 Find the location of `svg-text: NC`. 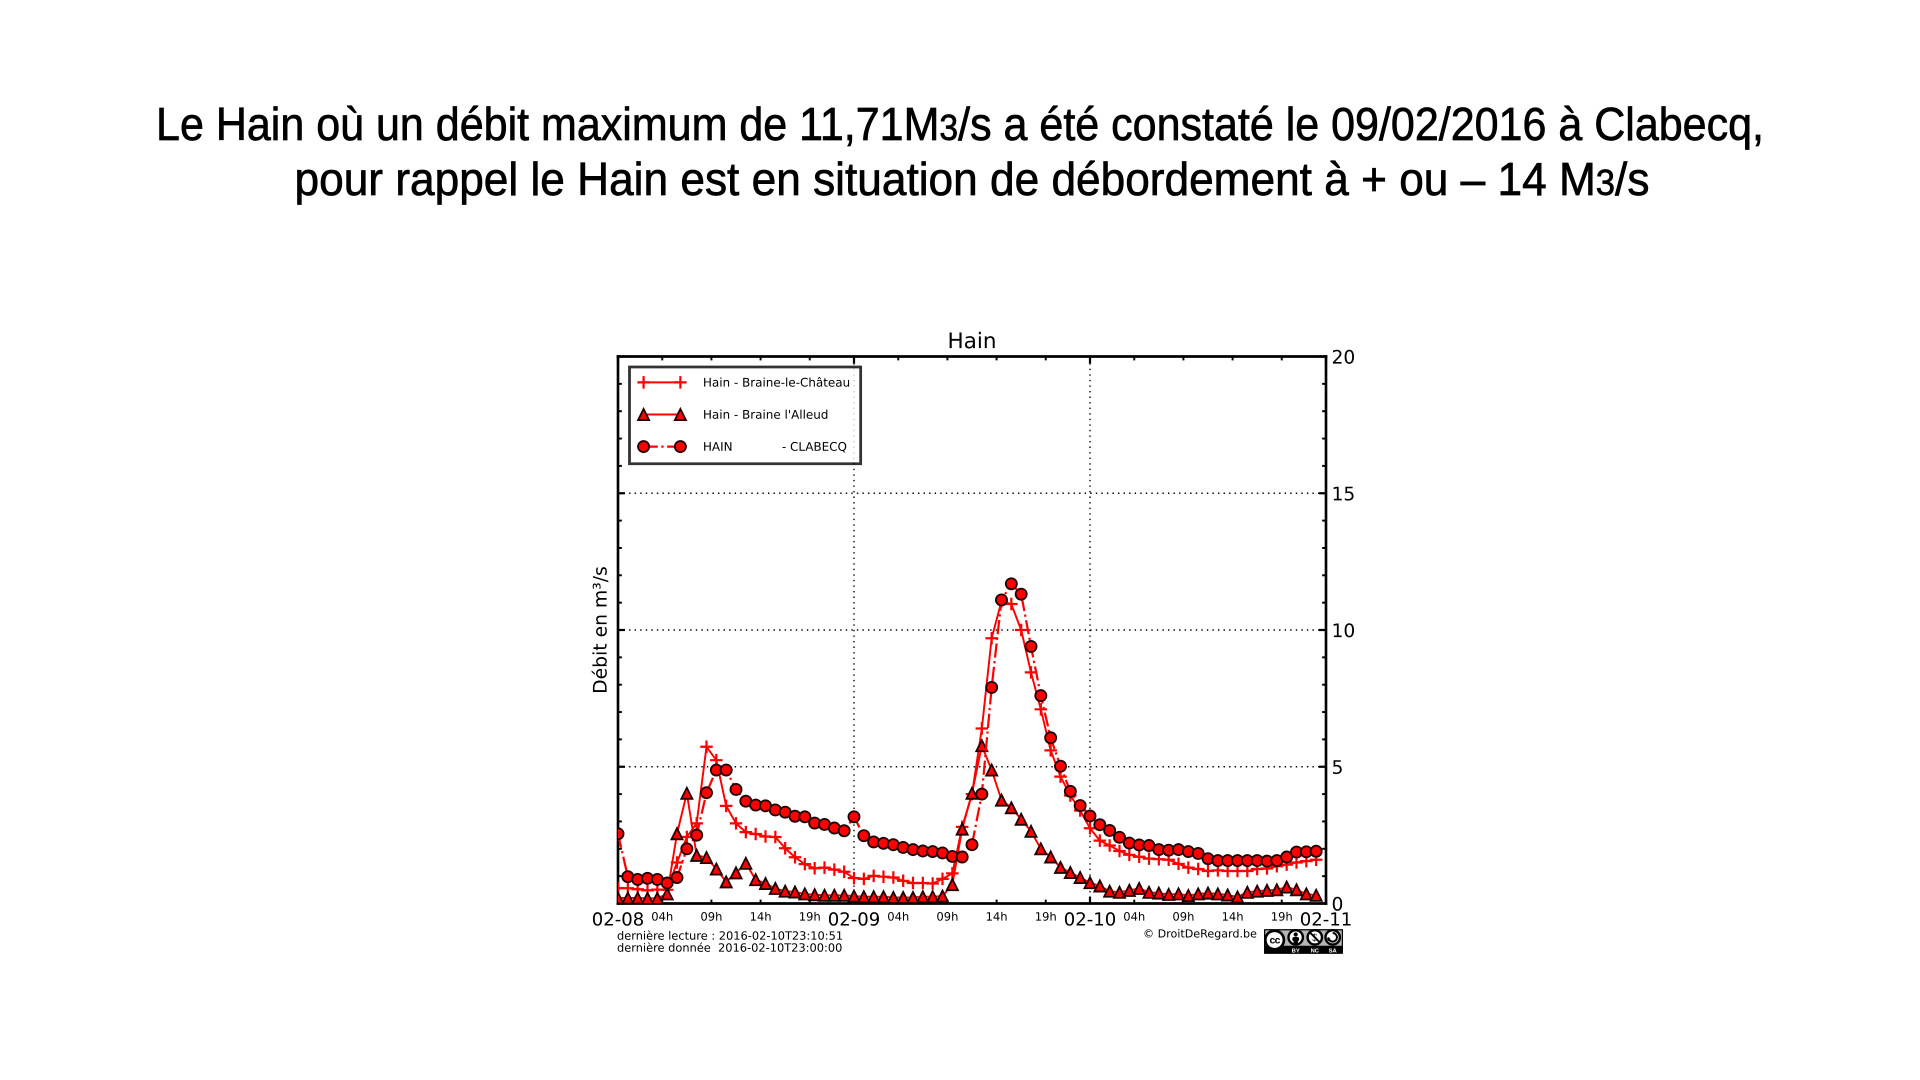

svg-text: NC is located at coordinates (1315, 951).